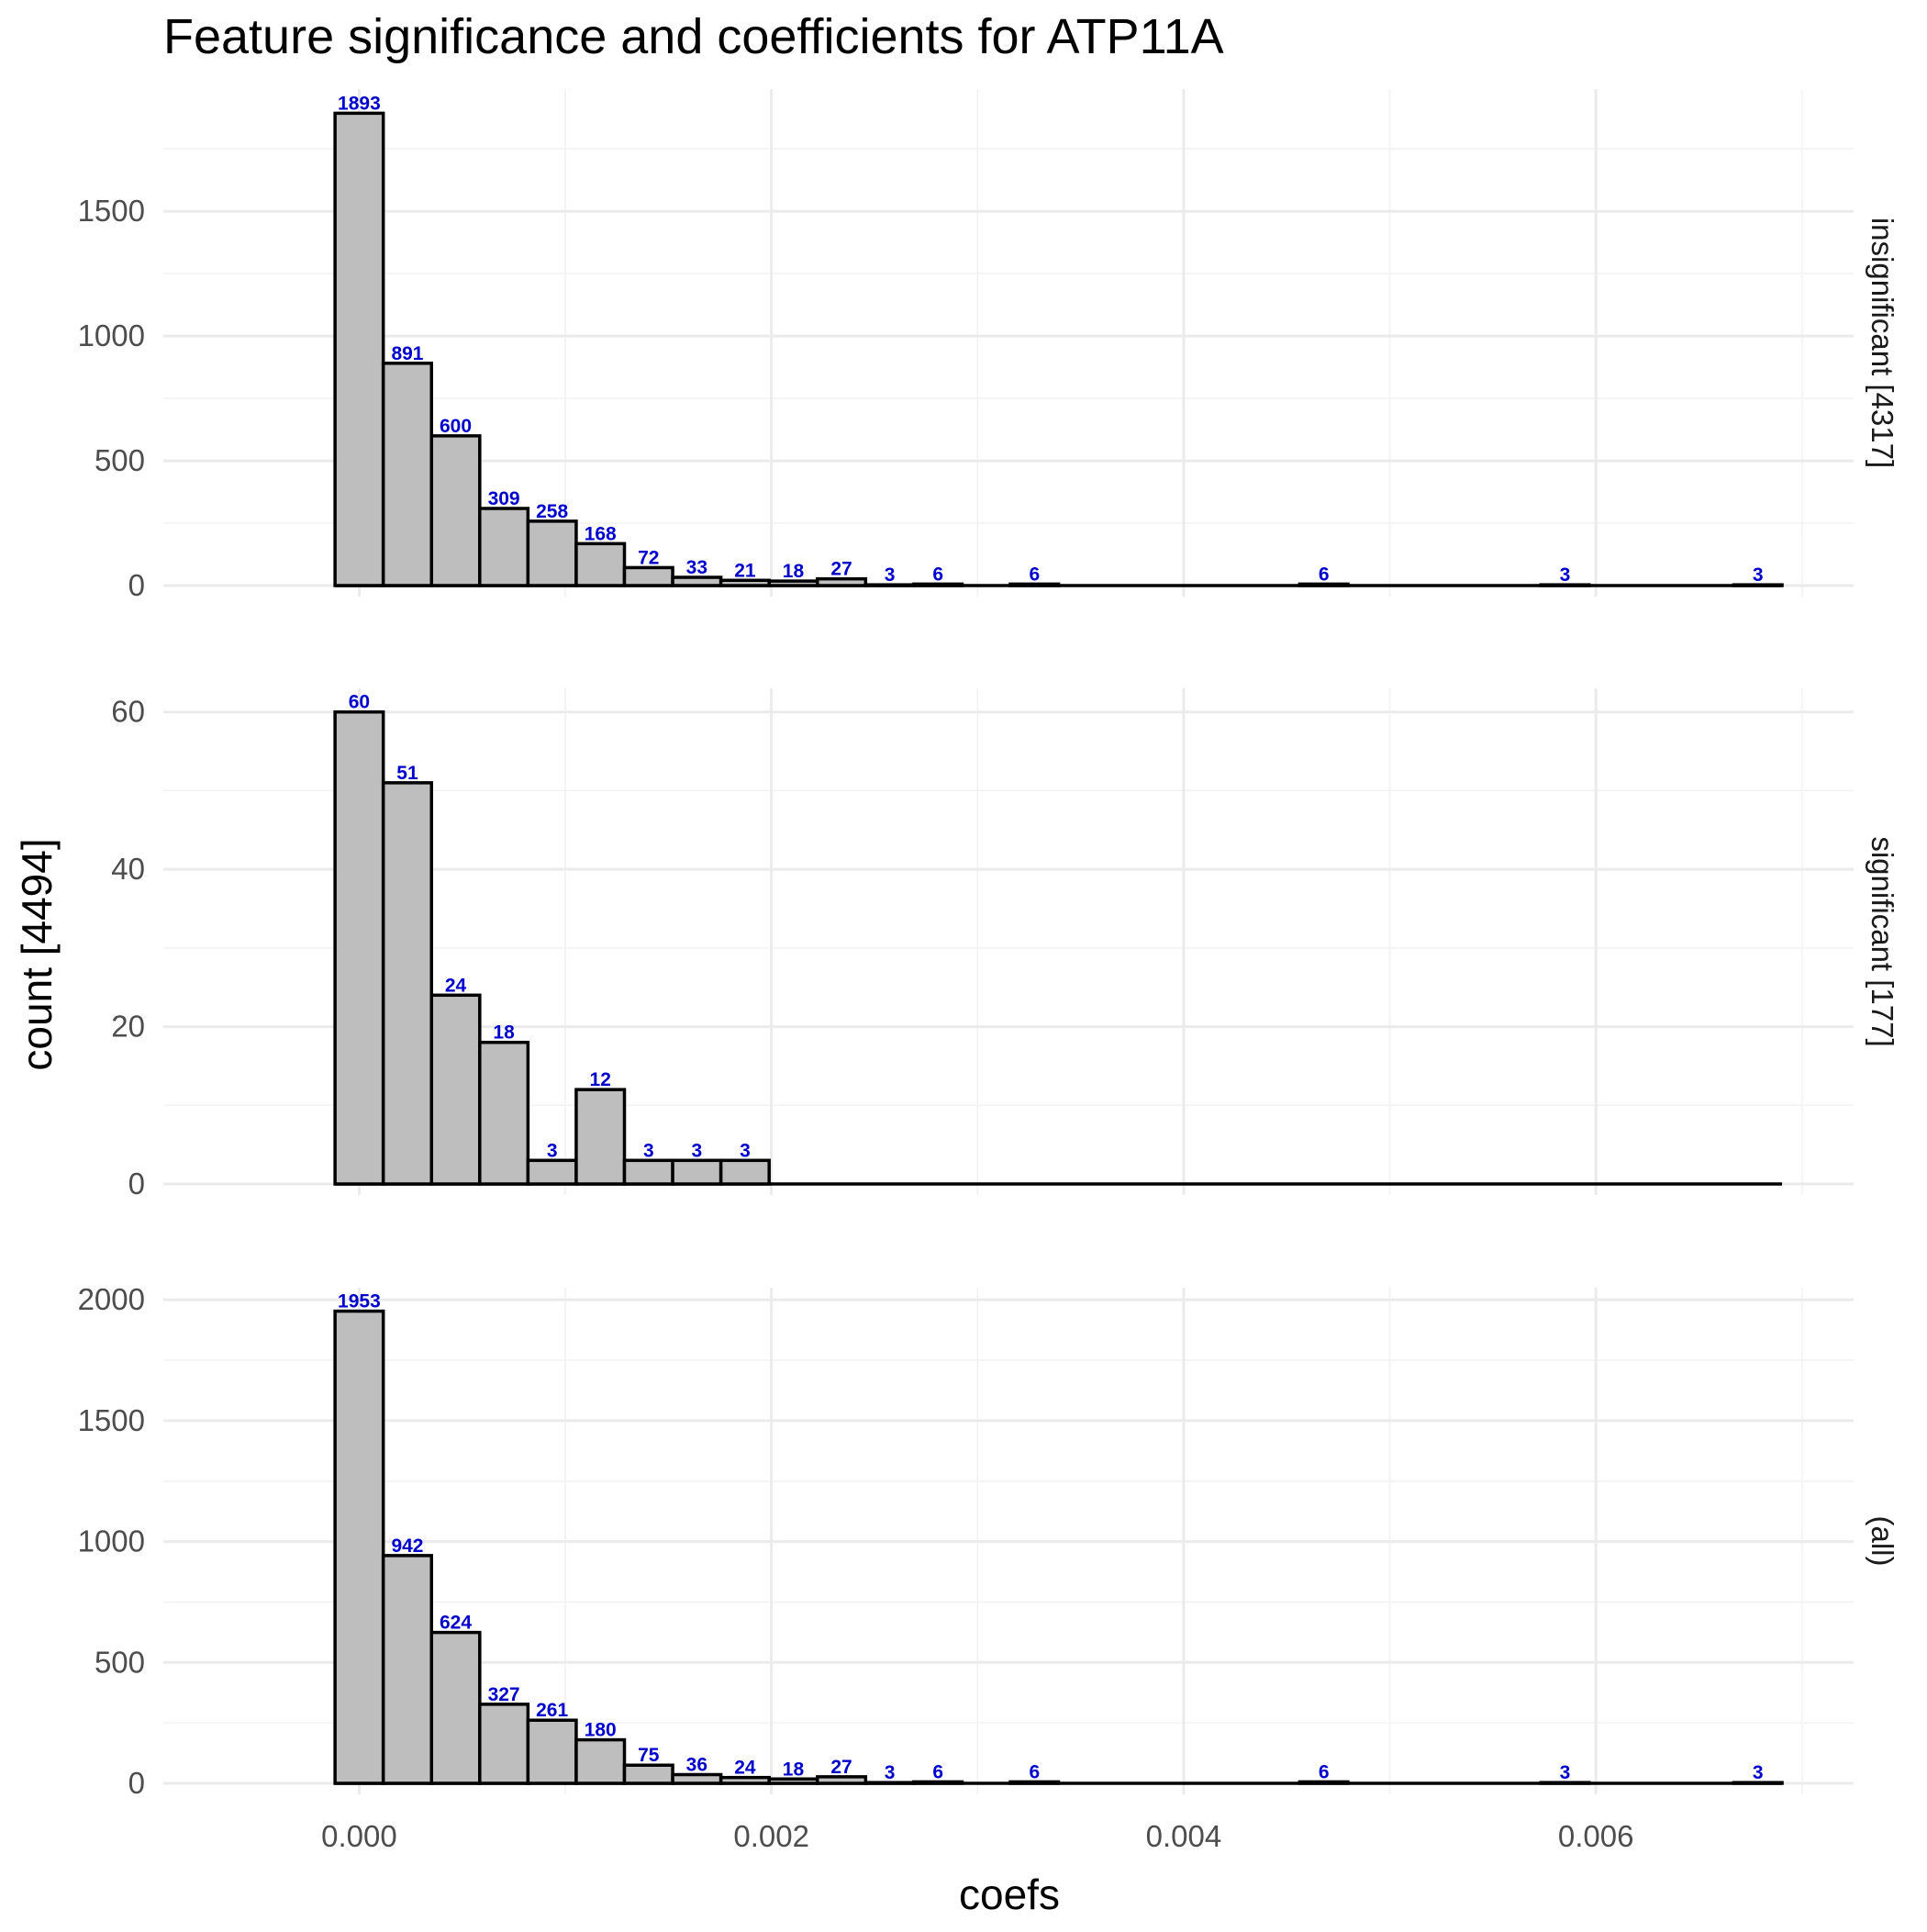 The height and width of the screenshot is (1932, 1927). Describe the element at coordinates (111, 1299) in the screenshot. I see `y-tick-label: 2000` at that location.